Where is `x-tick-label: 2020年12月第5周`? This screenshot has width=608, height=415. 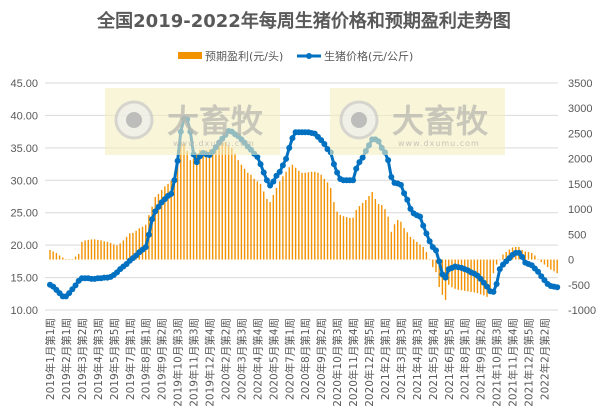
x-tick-label: 2020年12月第5周 is located at coordinates (369, 362).